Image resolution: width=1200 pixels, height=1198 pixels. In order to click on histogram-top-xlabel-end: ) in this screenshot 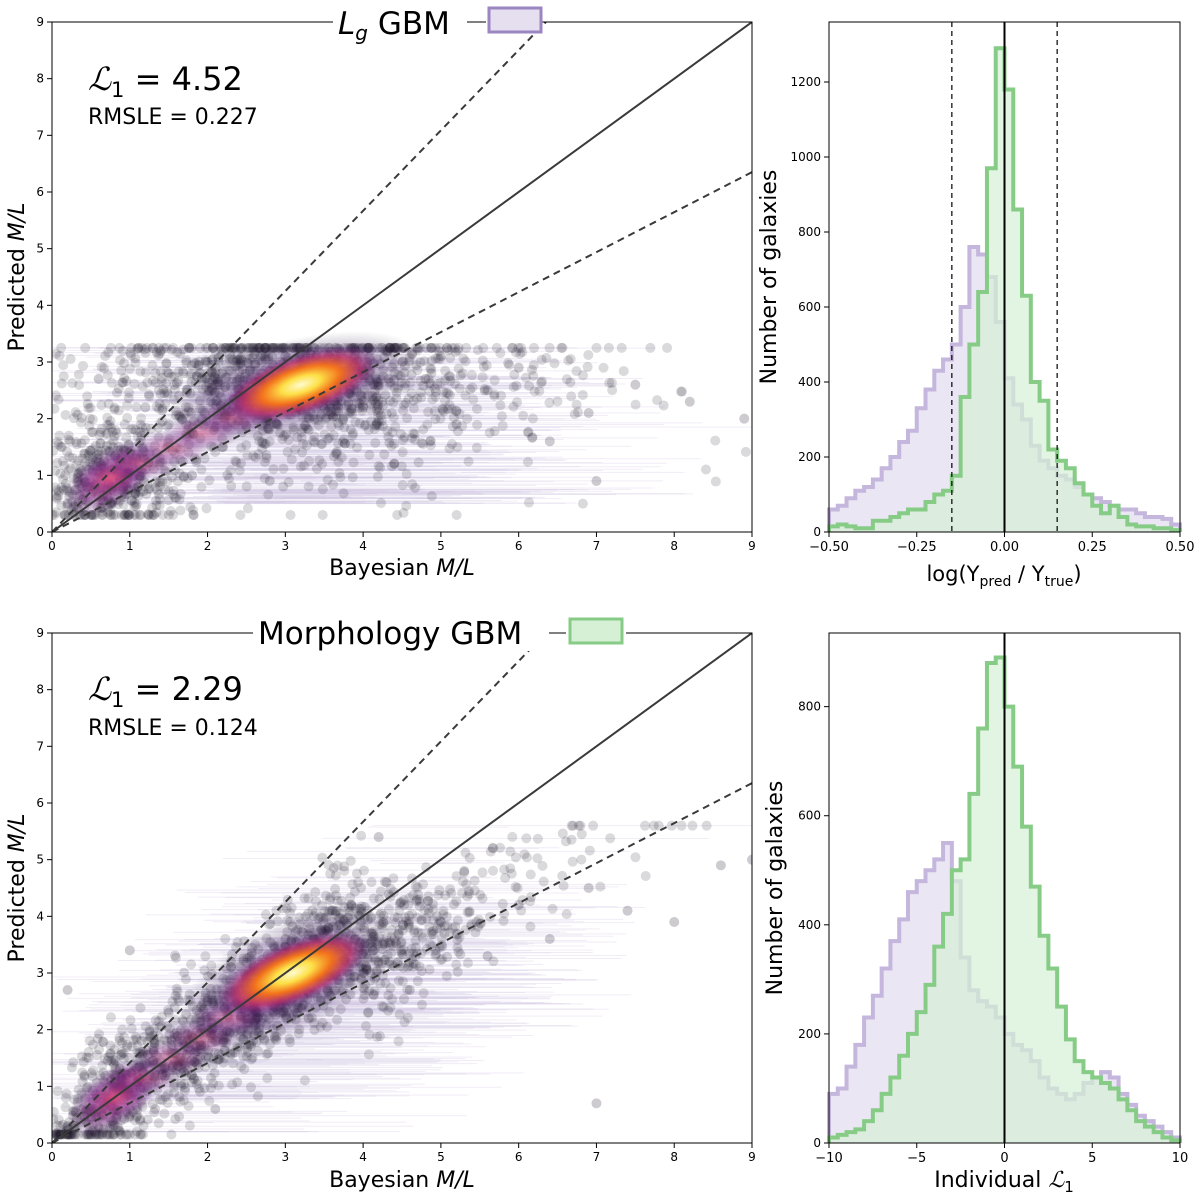, I will do `click(1077, 574)`.